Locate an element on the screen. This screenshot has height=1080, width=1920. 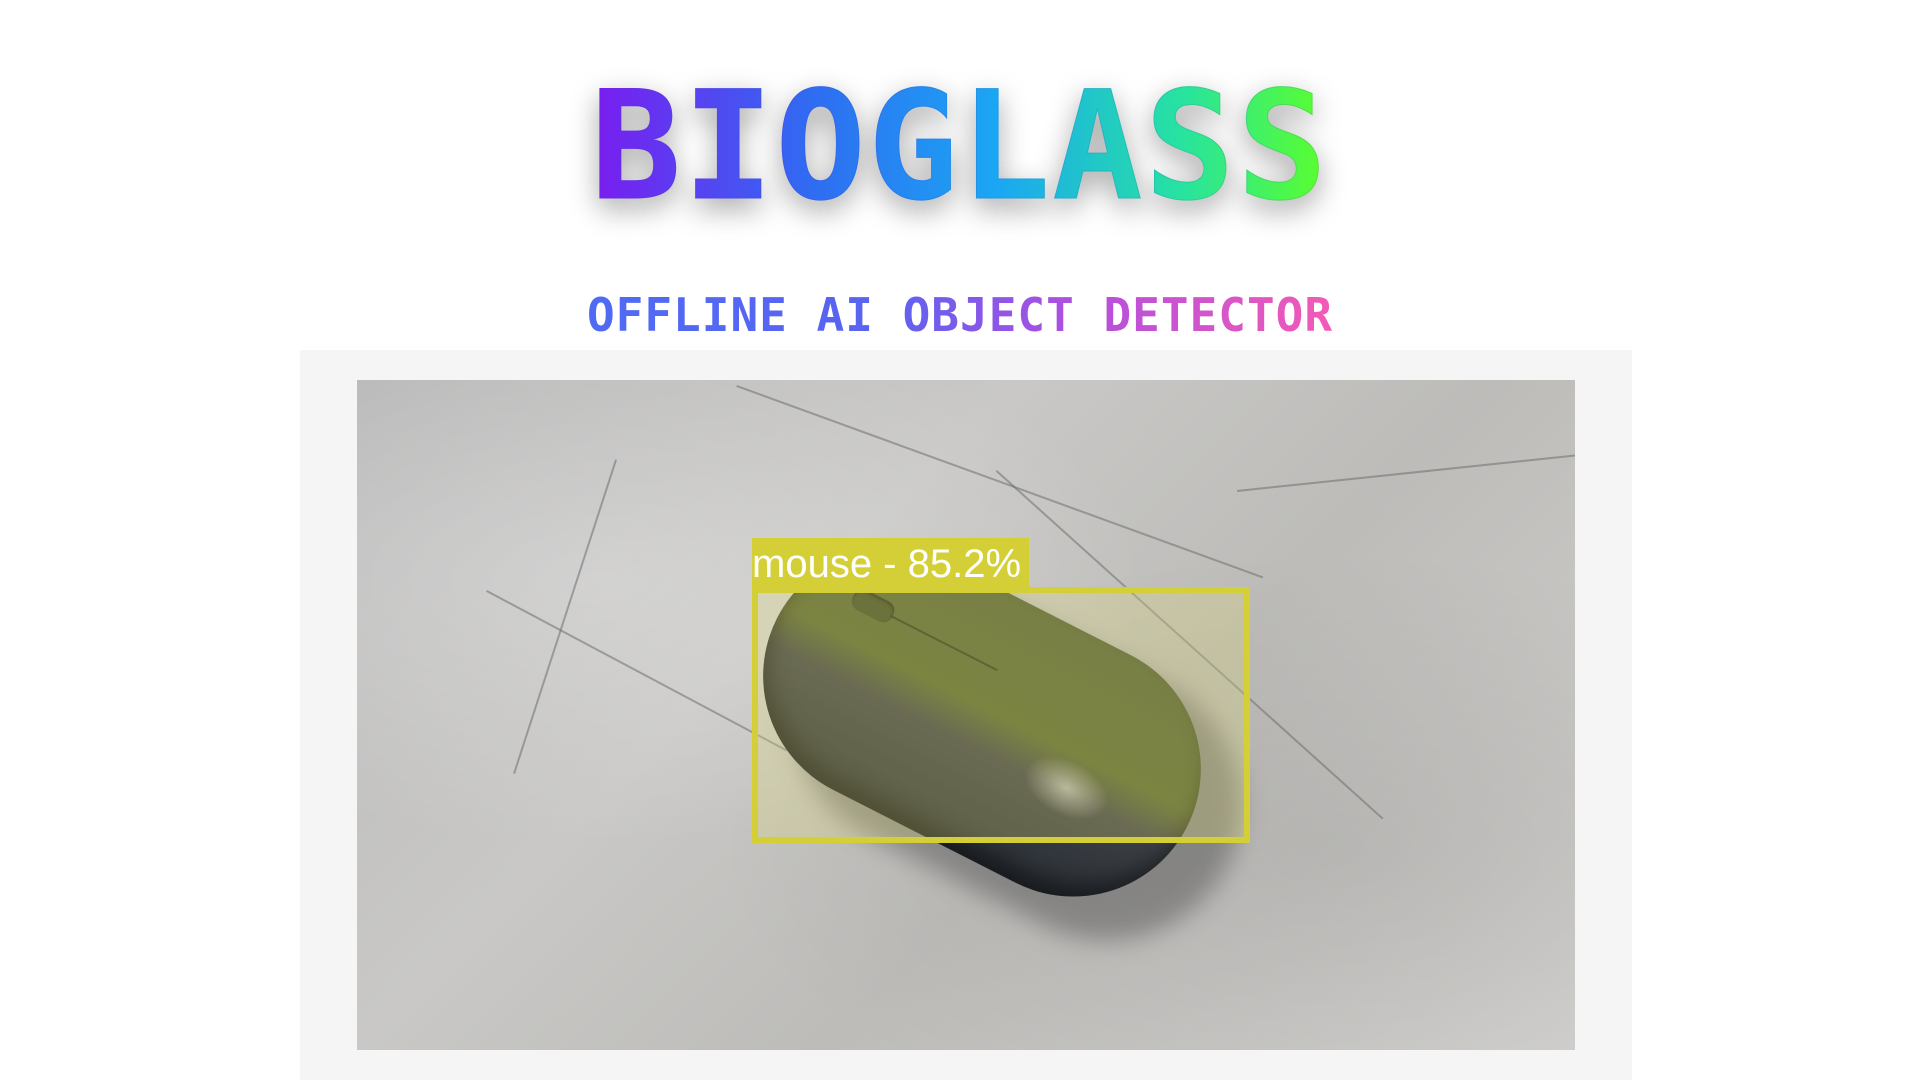
app-subtitle: OFFLINE AI OBJECT DETECTOR is located at coordinates (960, 315).